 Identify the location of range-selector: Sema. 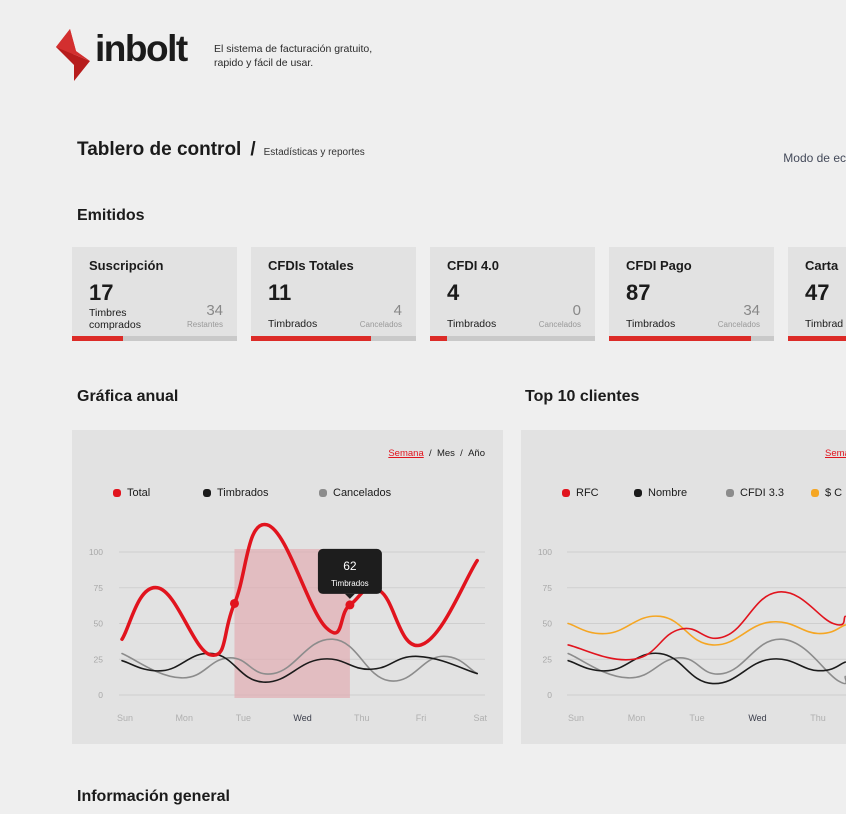
(835, 453).